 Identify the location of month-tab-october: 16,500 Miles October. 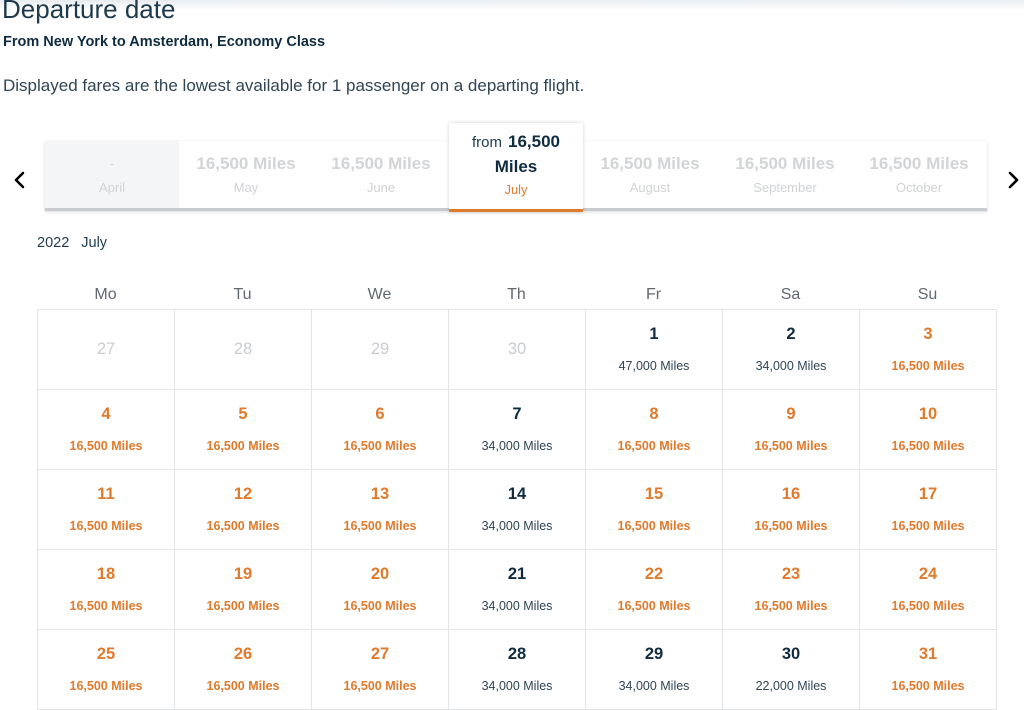
(919, 174).